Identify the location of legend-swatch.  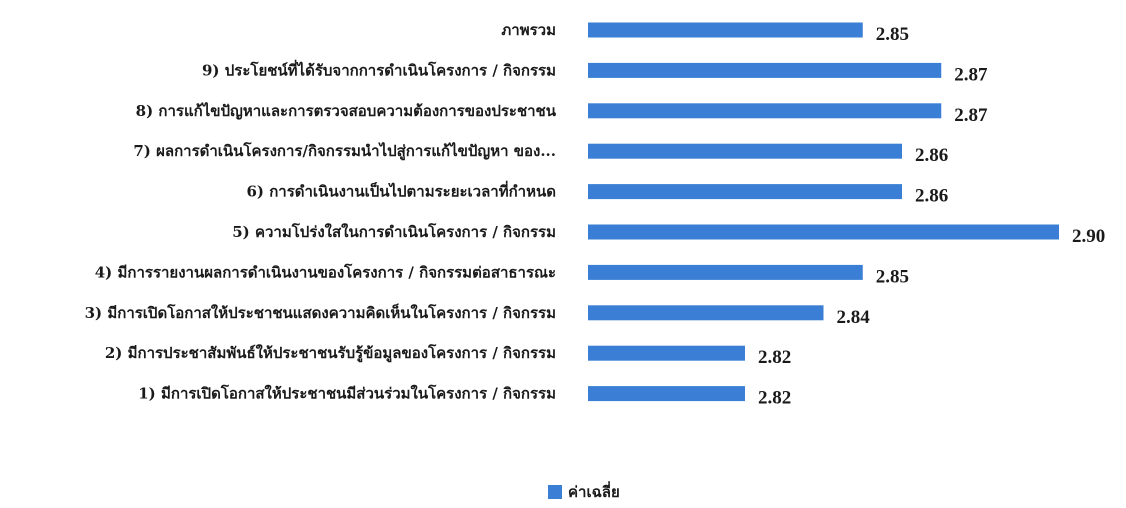
(555, 492).